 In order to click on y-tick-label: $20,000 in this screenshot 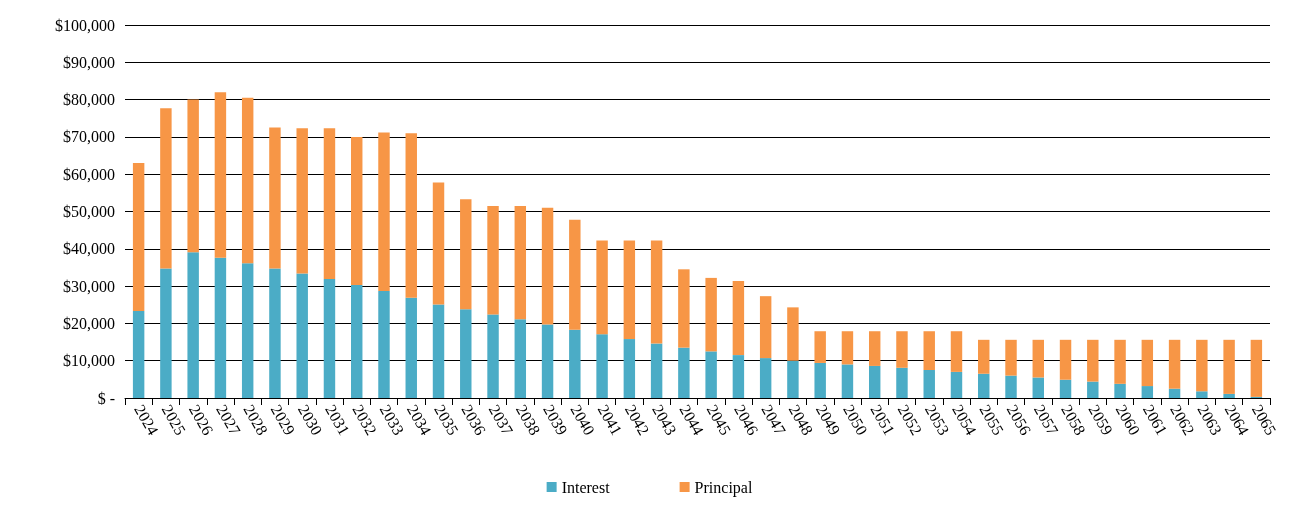, I will do `click(89, 323)`.